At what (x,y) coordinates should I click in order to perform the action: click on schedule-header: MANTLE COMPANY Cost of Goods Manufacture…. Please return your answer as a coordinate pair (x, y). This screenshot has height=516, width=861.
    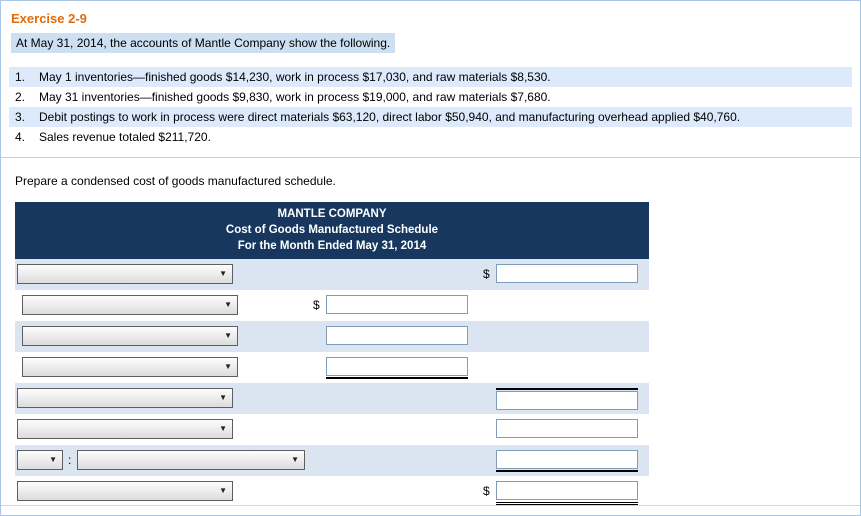
    Looking at the image, I should click on (332, 231).